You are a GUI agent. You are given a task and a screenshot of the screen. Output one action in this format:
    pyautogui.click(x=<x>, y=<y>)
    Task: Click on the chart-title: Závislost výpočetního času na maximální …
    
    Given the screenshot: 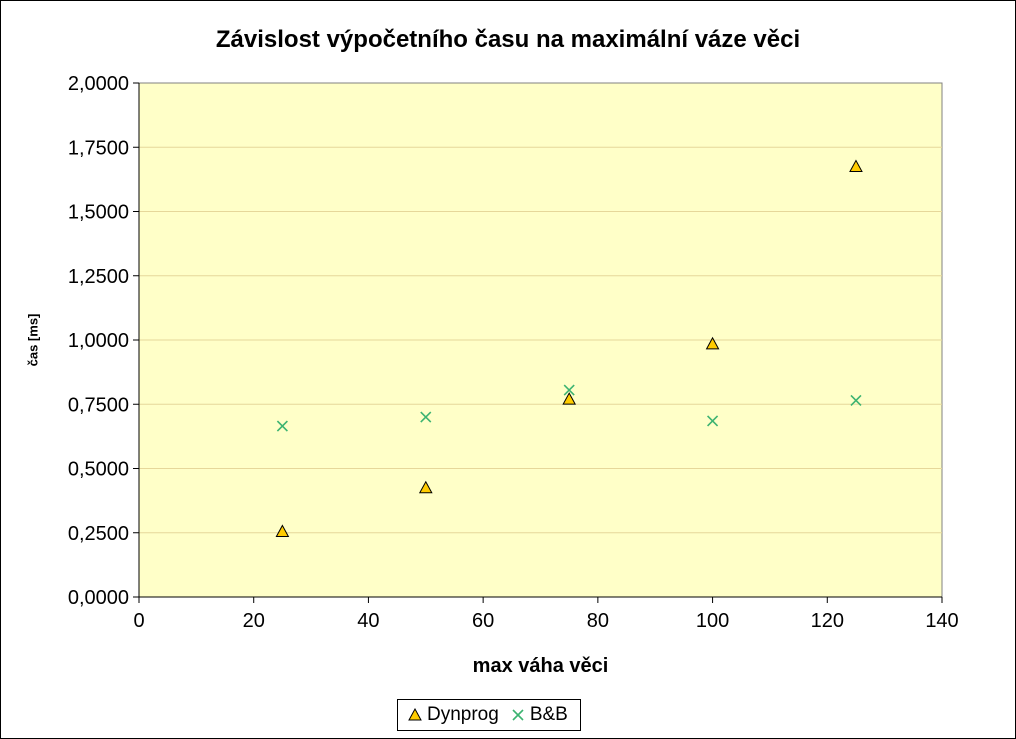 What is the action you would take?
    pyautogui.click(x=508, y=39)
    